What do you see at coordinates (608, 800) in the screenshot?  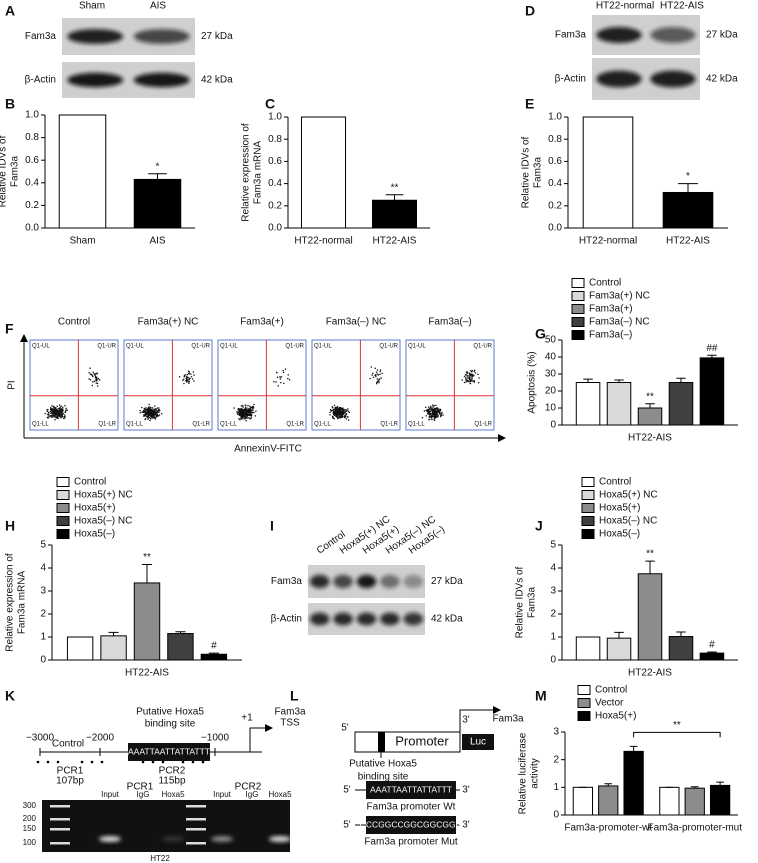 I see `bar` at bounding box center [608, 800].